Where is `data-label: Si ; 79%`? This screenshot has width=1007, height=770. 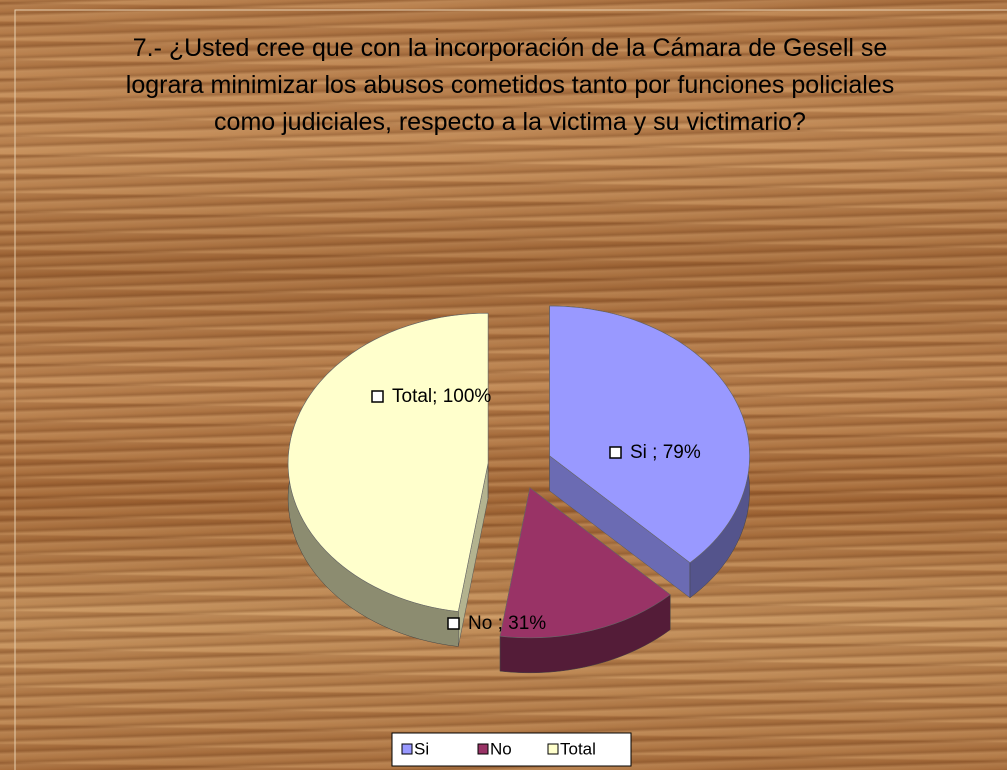 data-label: Si ; 79% is located at coordinates (665, 452).